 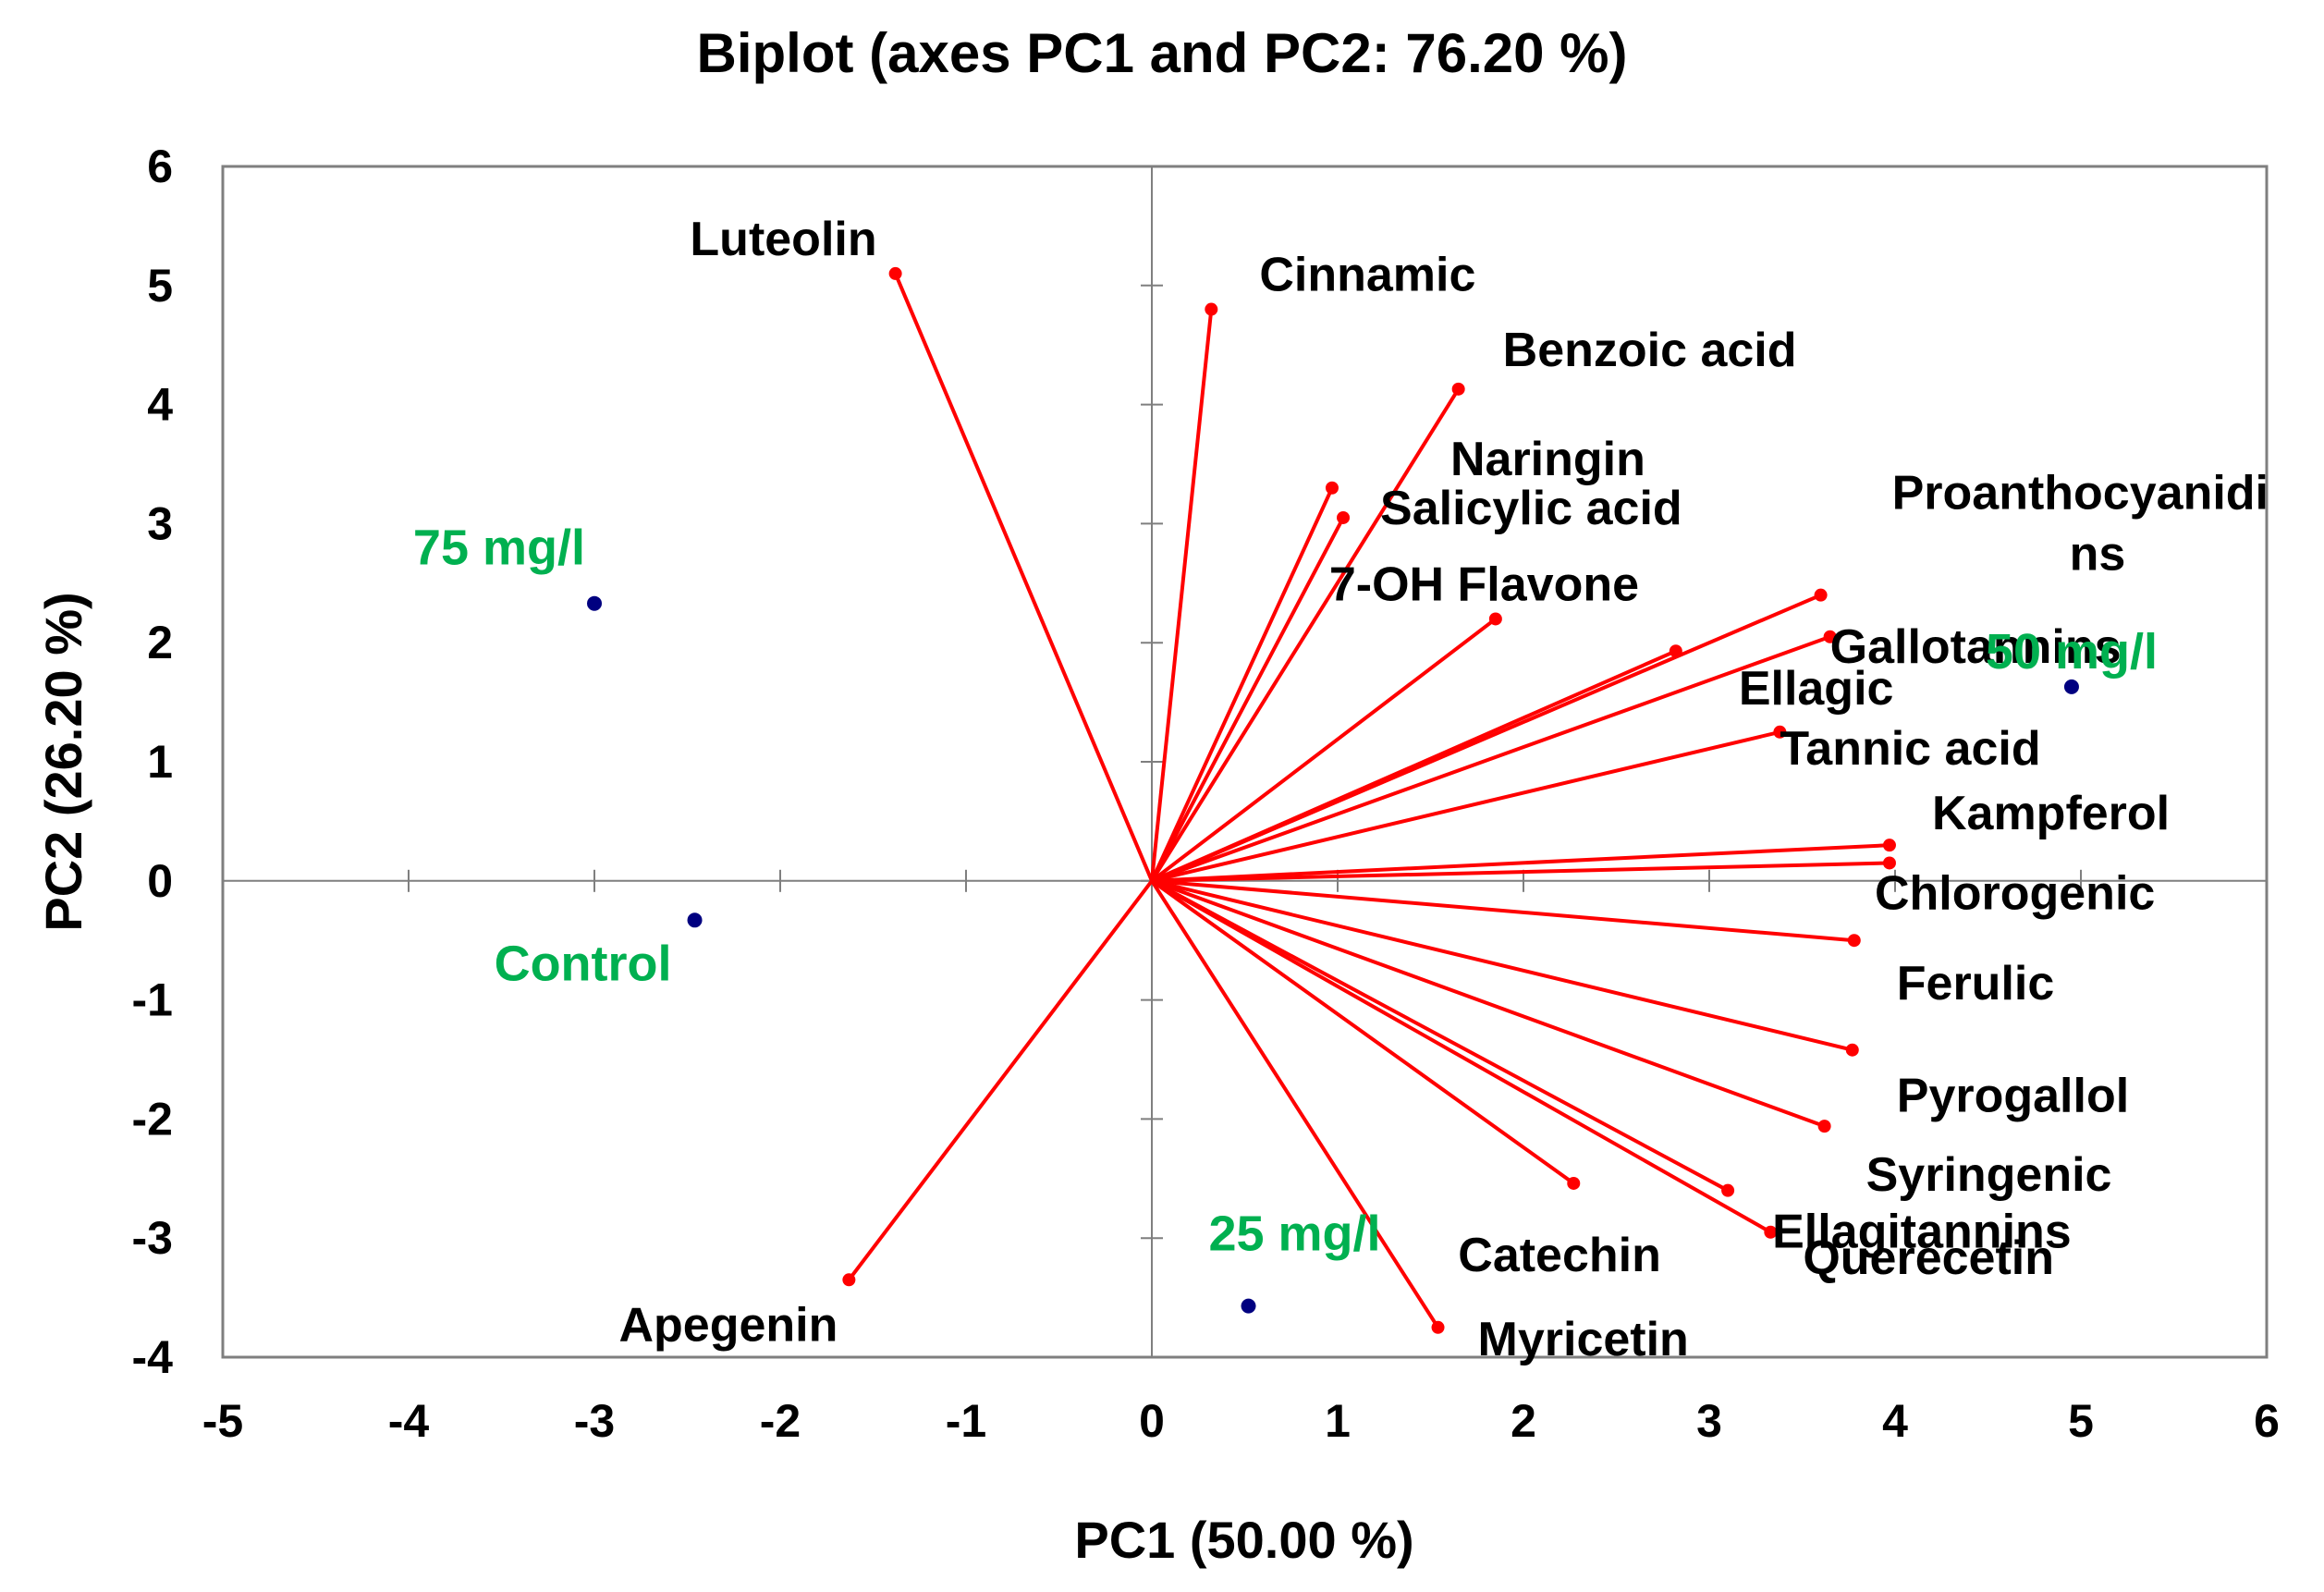 I want to click on vector-tip-ellagic, so click(x=1675, y=651).